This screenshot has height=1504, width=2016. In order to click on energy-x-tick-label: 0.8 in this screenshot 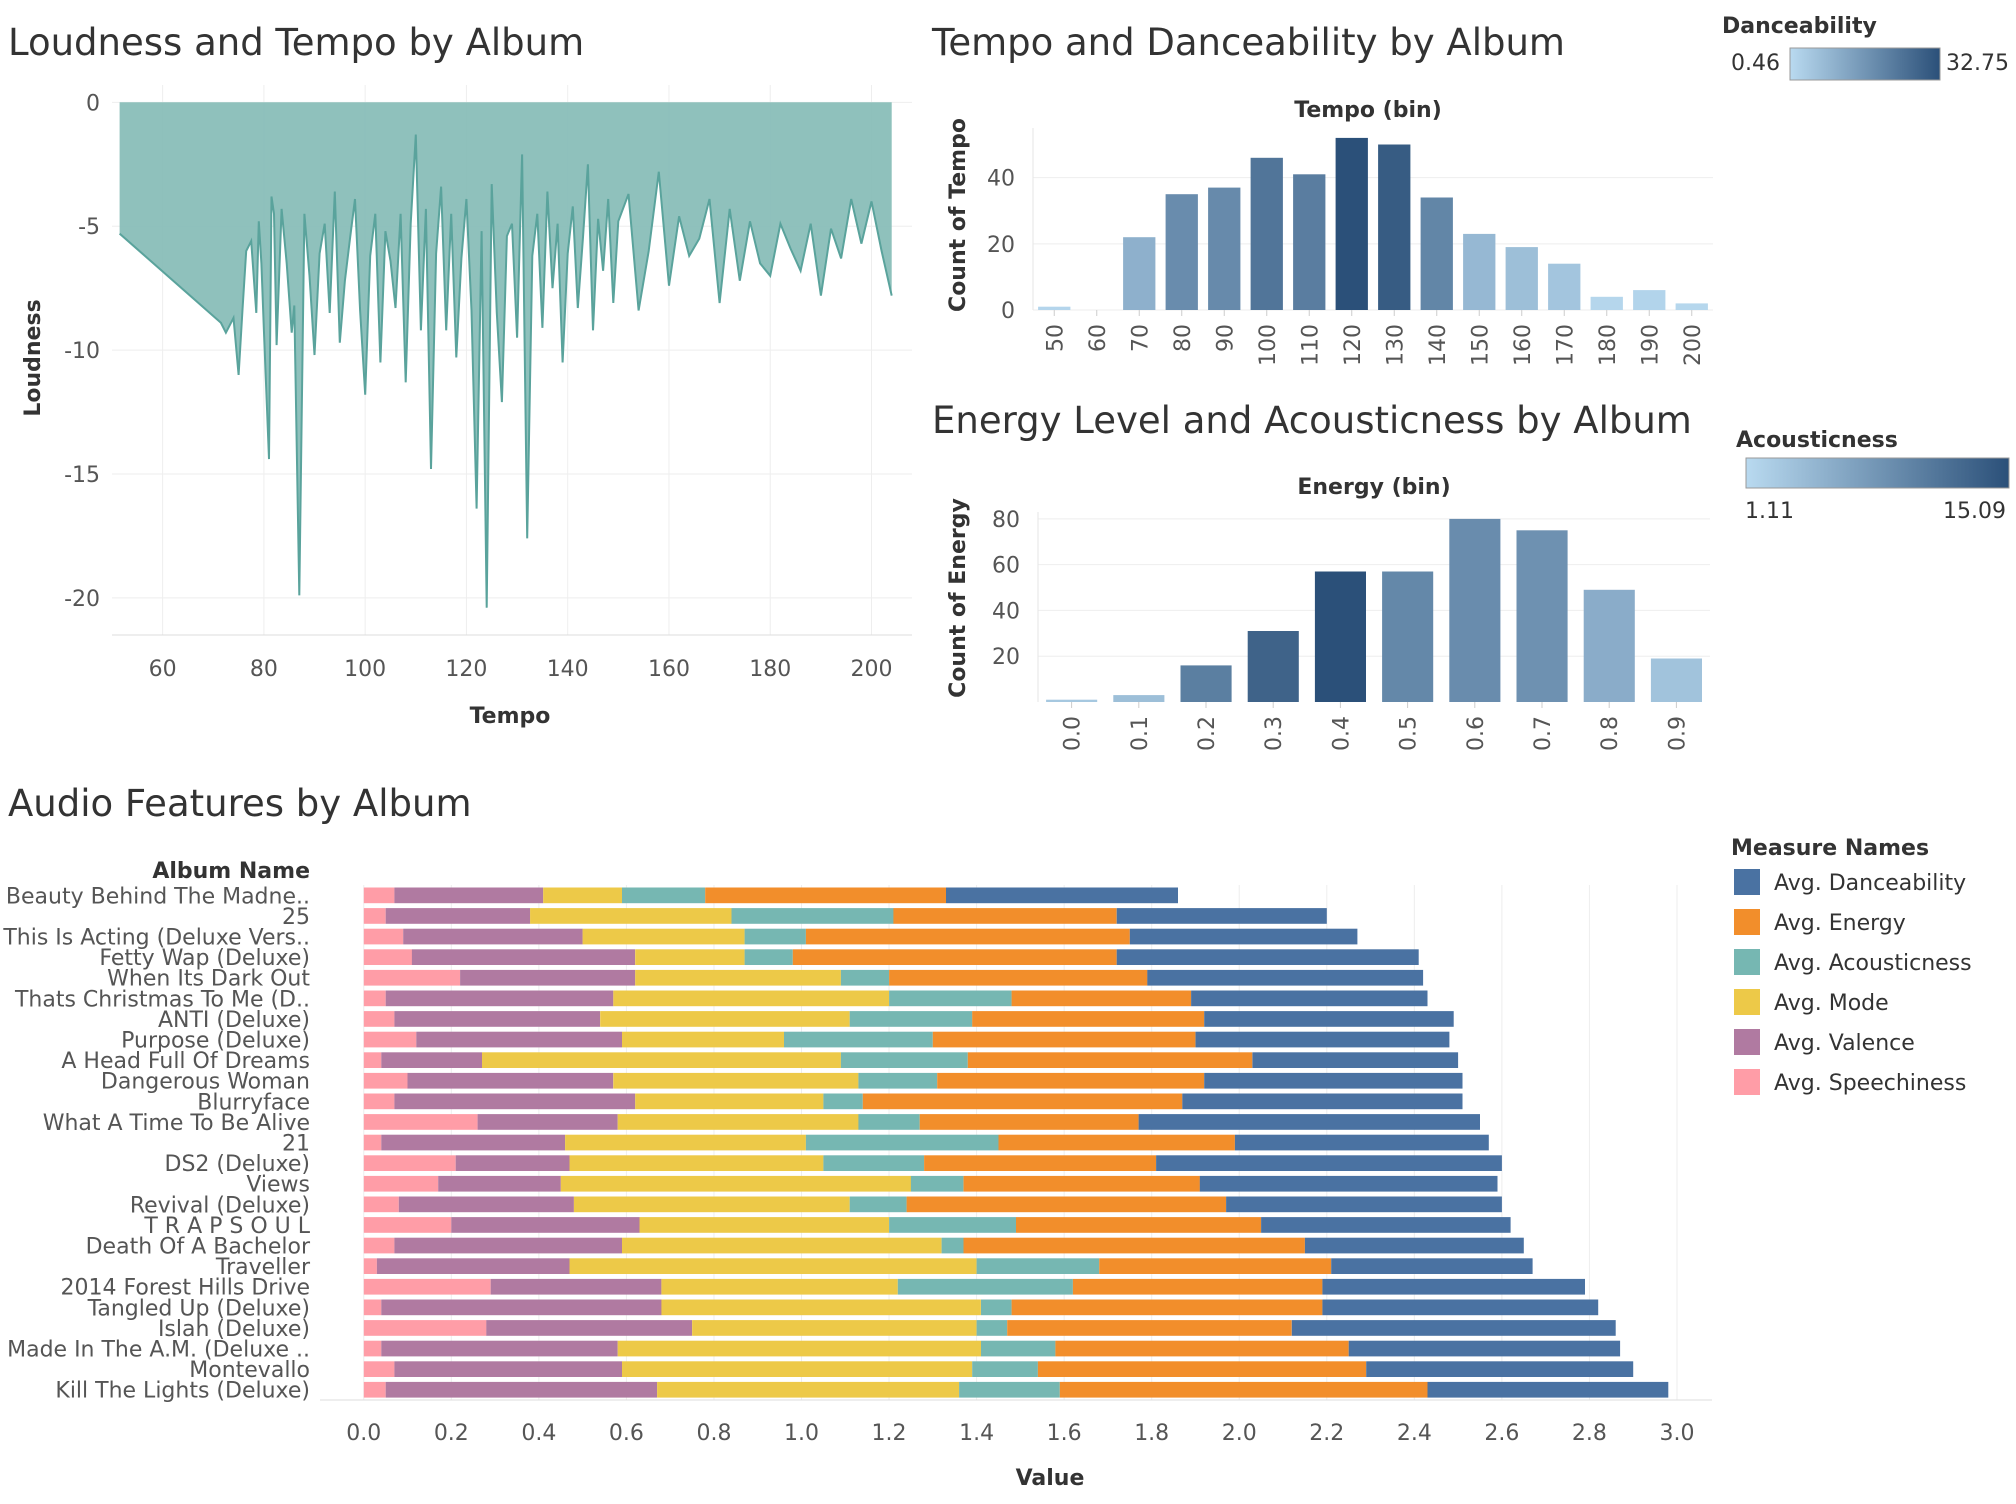, I will do `click(1610, 733)`.